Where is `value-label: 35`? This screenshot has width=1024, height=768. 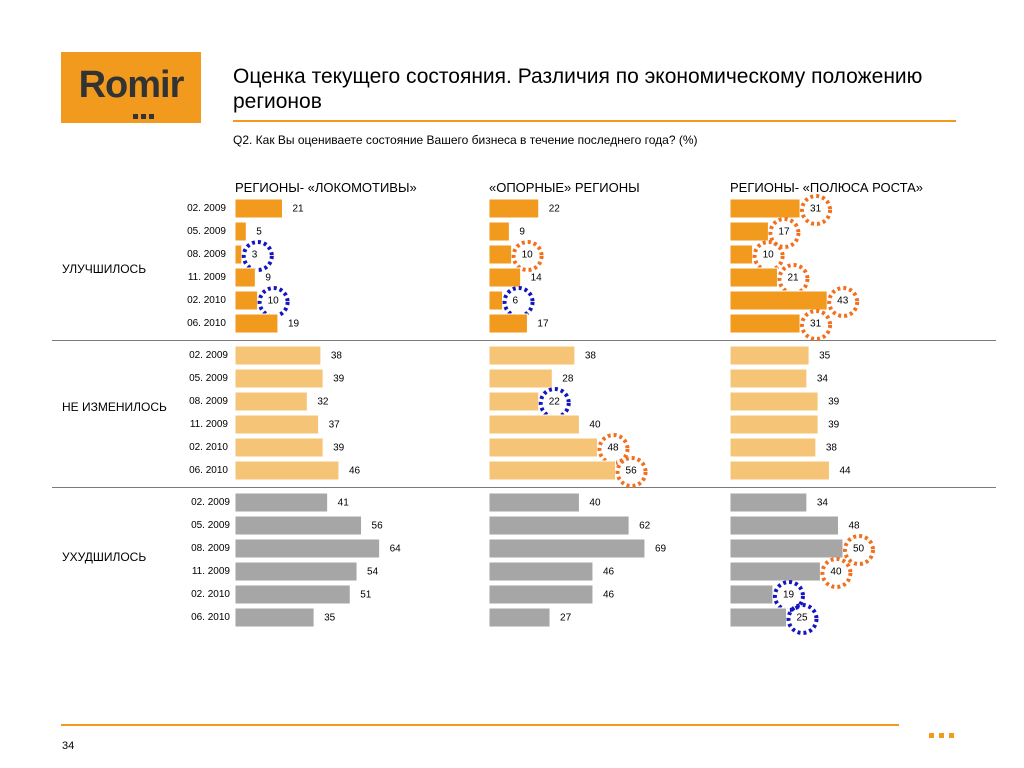
value-label: 35 is located at coordinates (825, 356).